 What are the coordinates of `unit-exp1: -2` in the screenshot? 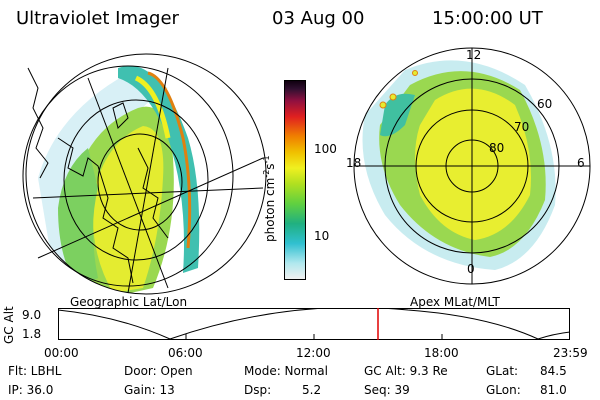 It's located at (266, 173).